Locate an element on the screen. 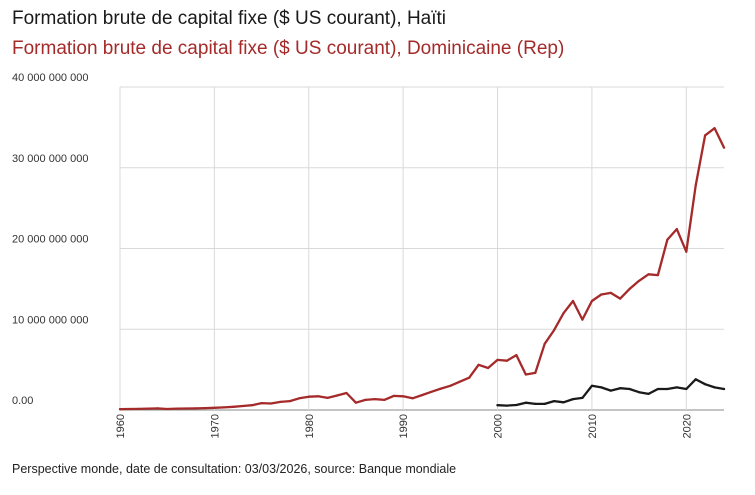 The width and height of the screenshot is (755, 495). x-tick-label: 2010 is located at coordinates (593, 426).